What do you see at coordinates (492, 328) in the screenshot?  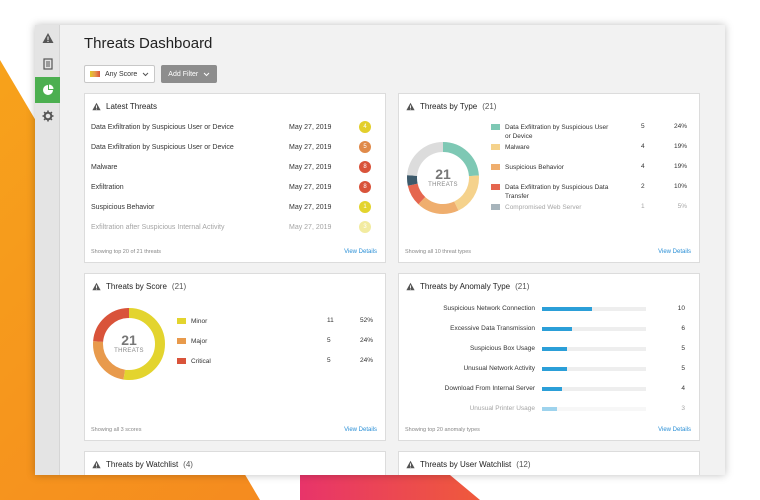 I see `bar-label: Excessive Data Transmission` at bounding box center [492, 328].